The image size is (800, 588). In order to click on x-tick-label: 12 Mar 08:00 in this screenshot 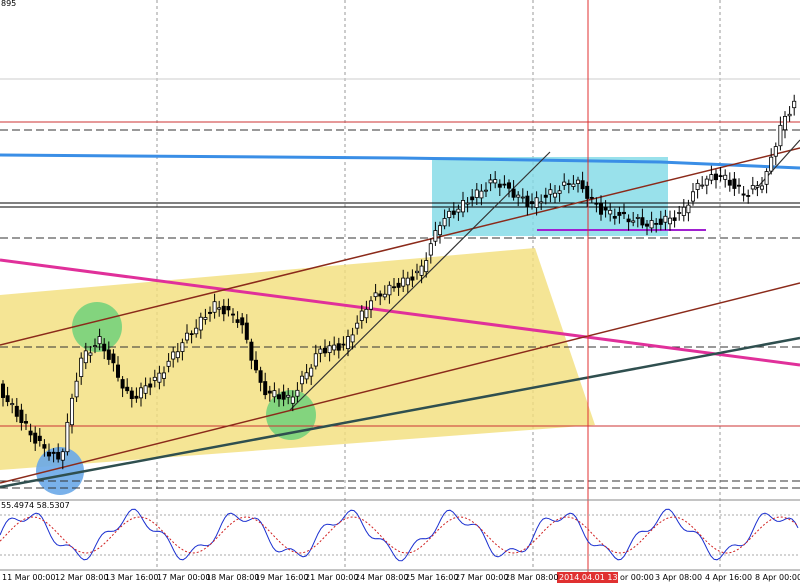, I will do `click(81, 577)`.